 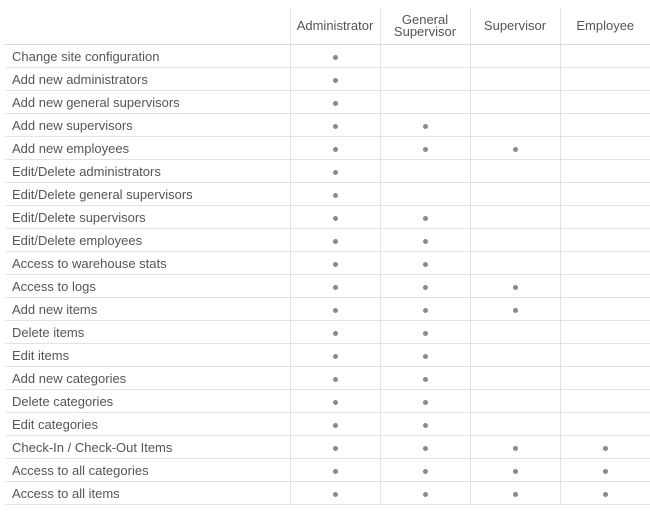 I want to click on column-header-line: General, so click(x=425, y=19).